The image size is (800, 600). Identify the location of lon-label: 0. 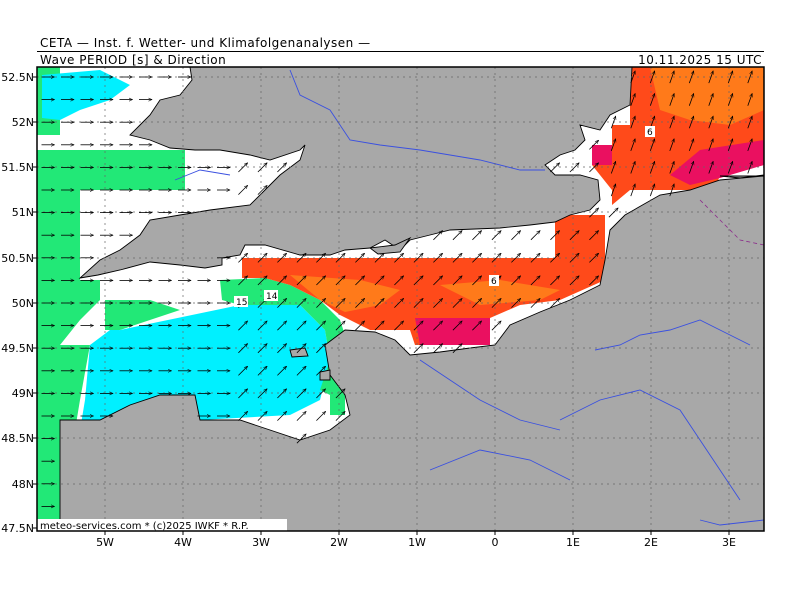
(495, 542).